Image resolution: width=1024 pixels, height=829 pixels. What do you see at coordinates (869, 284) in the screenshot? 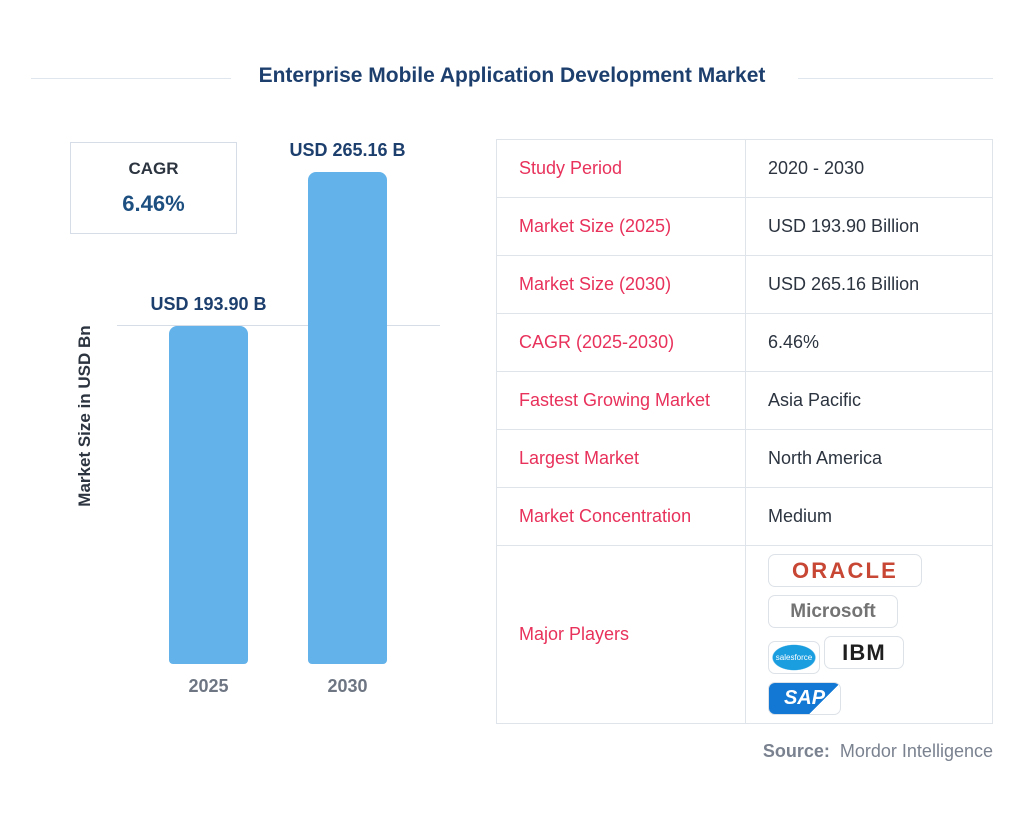
I see `row-value: USD 265.16 Billion` at bounding box center [869, 284].